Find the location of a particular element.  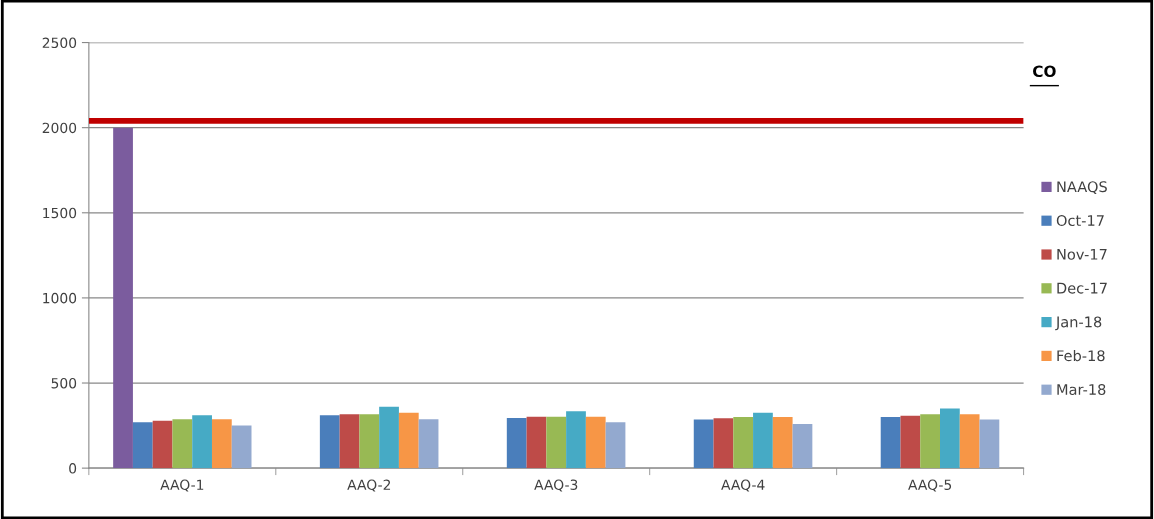

legend-label: Oct-17 is located at coordinates (1080, 220).